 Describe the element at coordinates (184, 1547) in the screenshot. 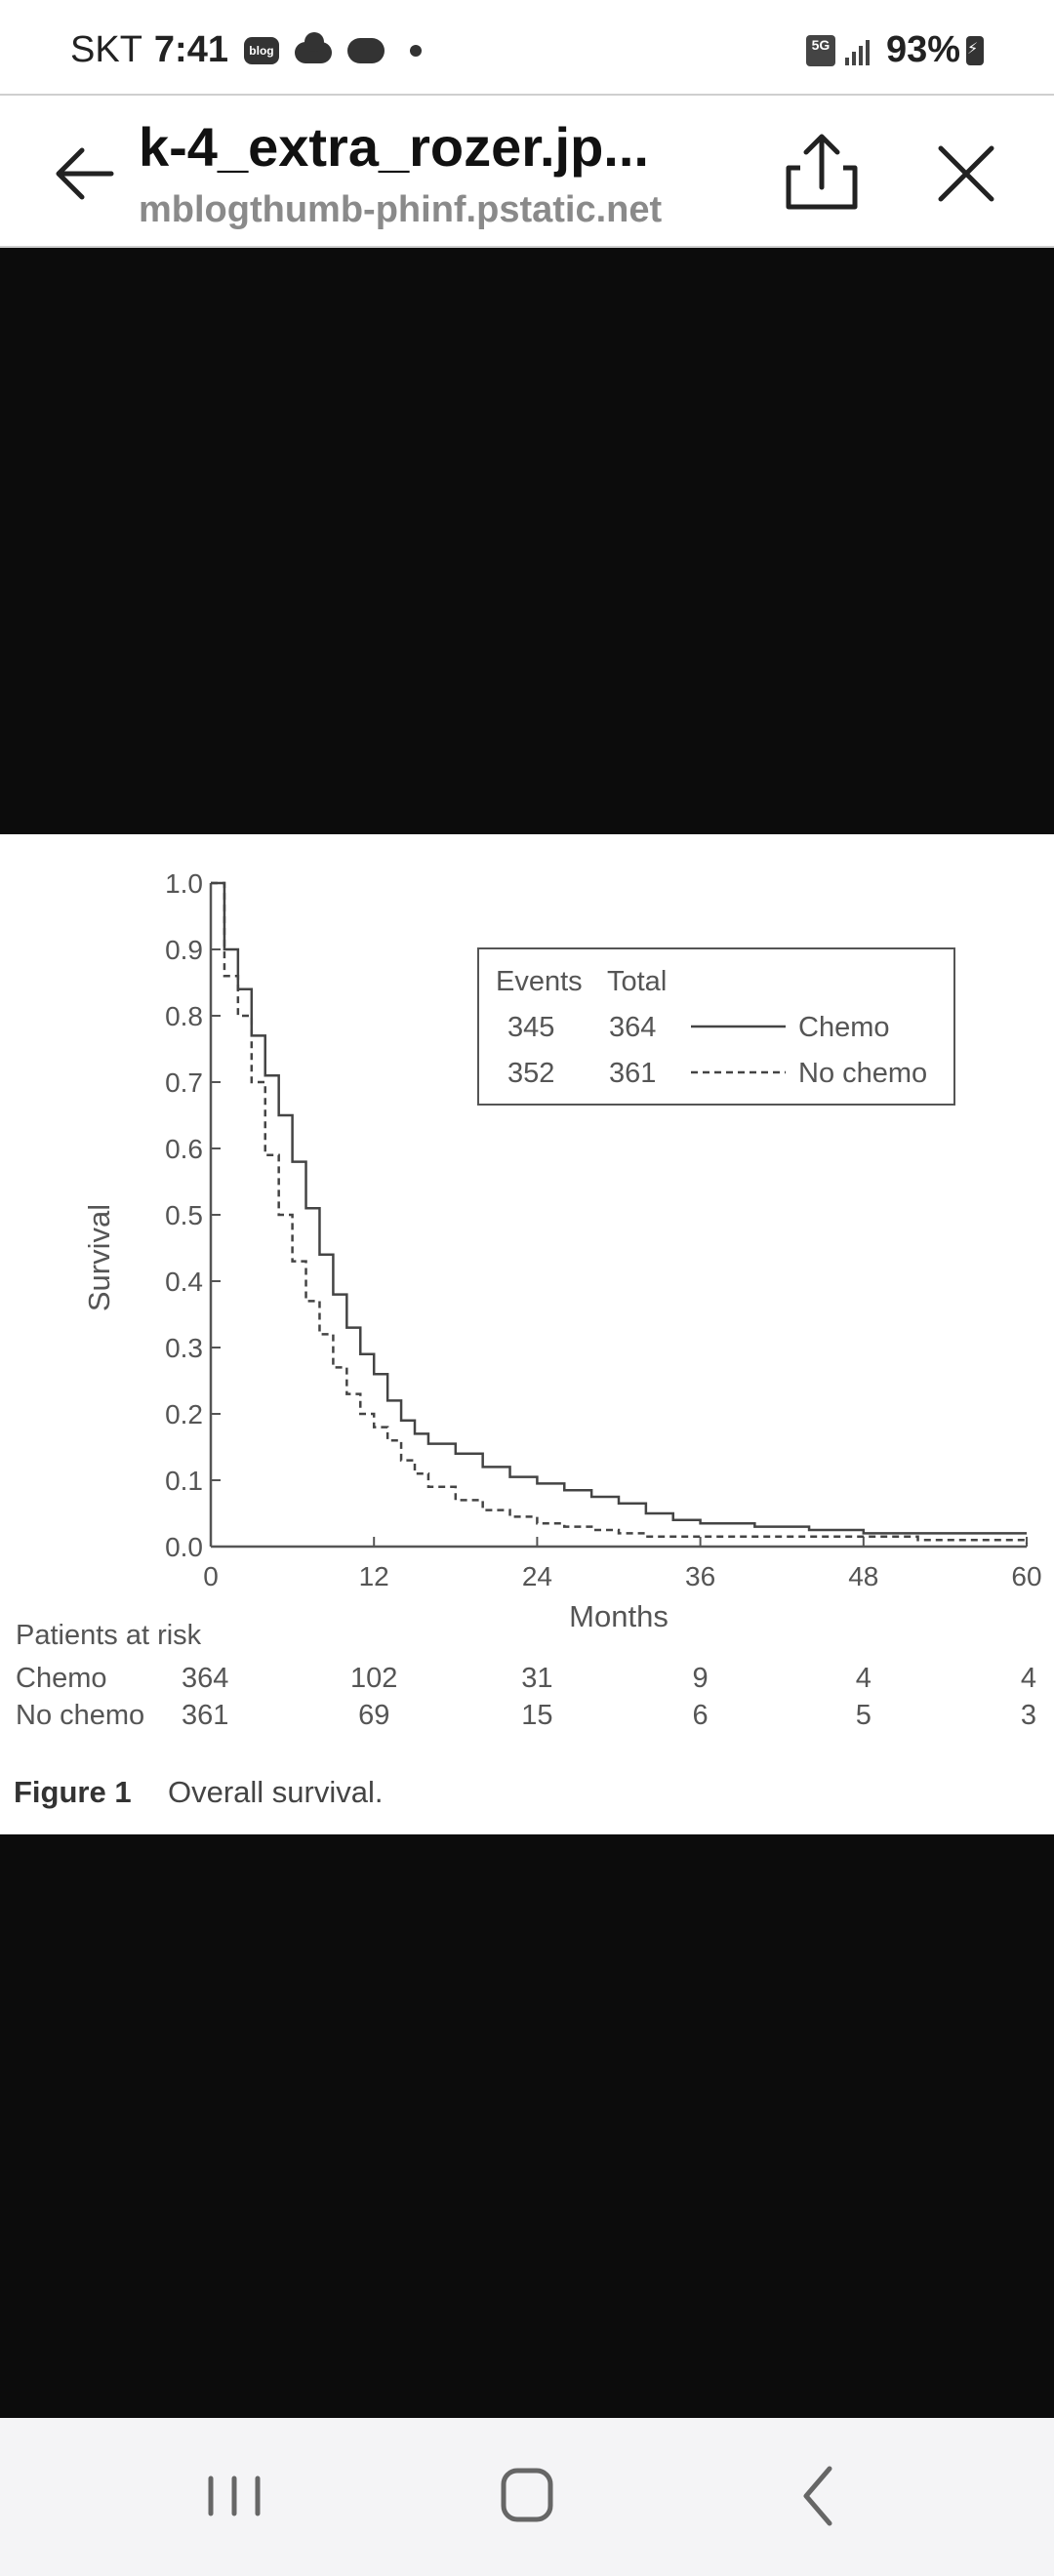

I see `y-tick-label: 0.0` at that location.